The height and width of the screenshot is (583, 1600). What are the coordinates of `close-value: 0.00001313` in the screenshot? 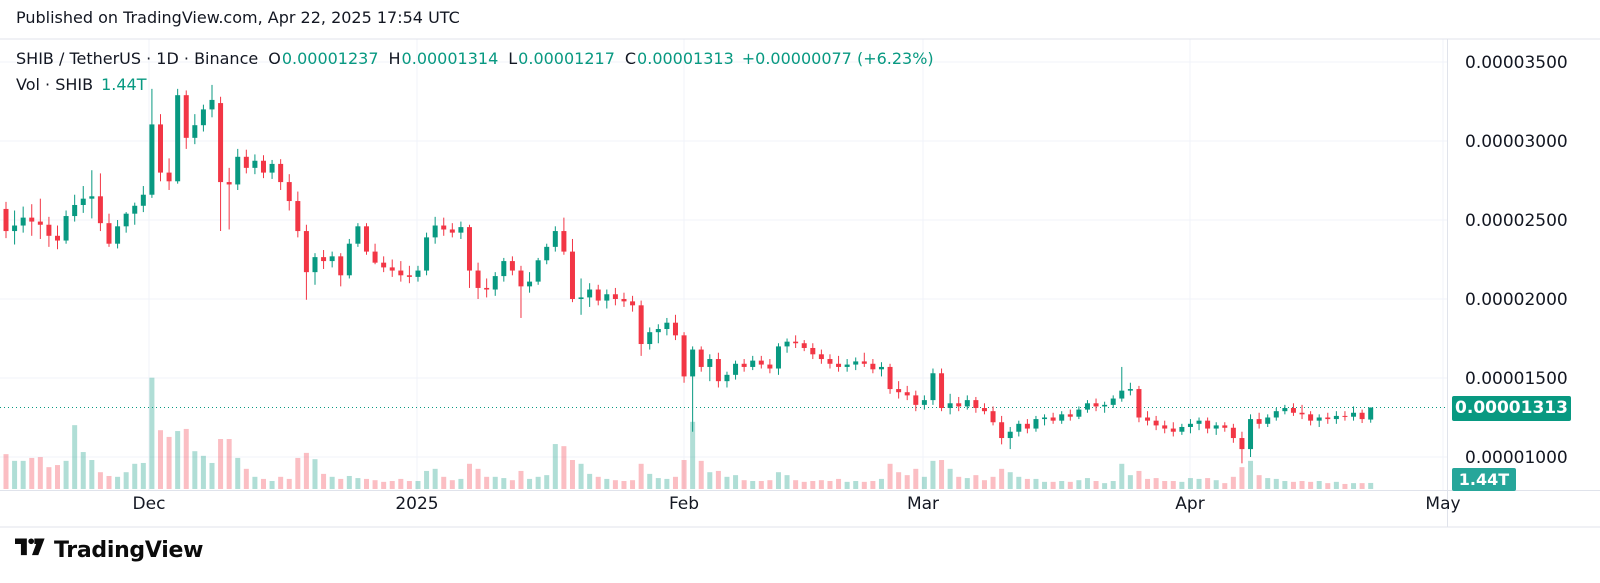 It's located at (685, 58).